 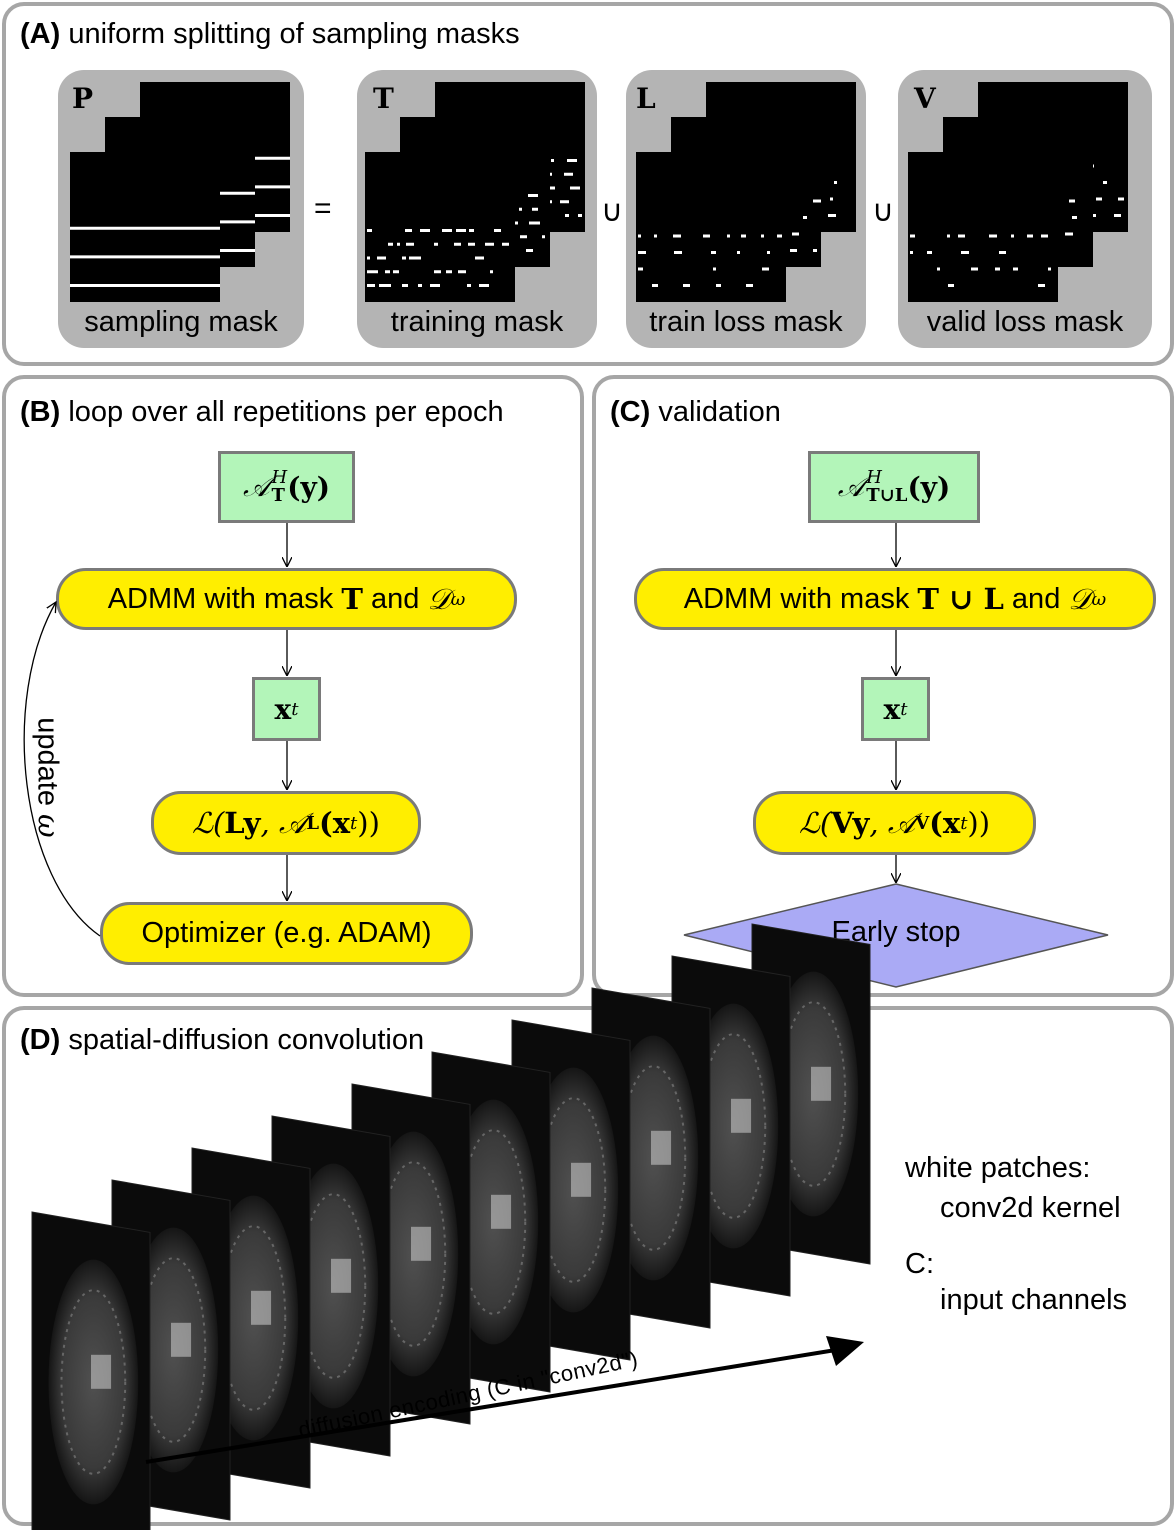 What do you see at coordinates (883, 211) in the screenshot?
I see `union-operator-2: ∪` at bounding box center [883, 211].